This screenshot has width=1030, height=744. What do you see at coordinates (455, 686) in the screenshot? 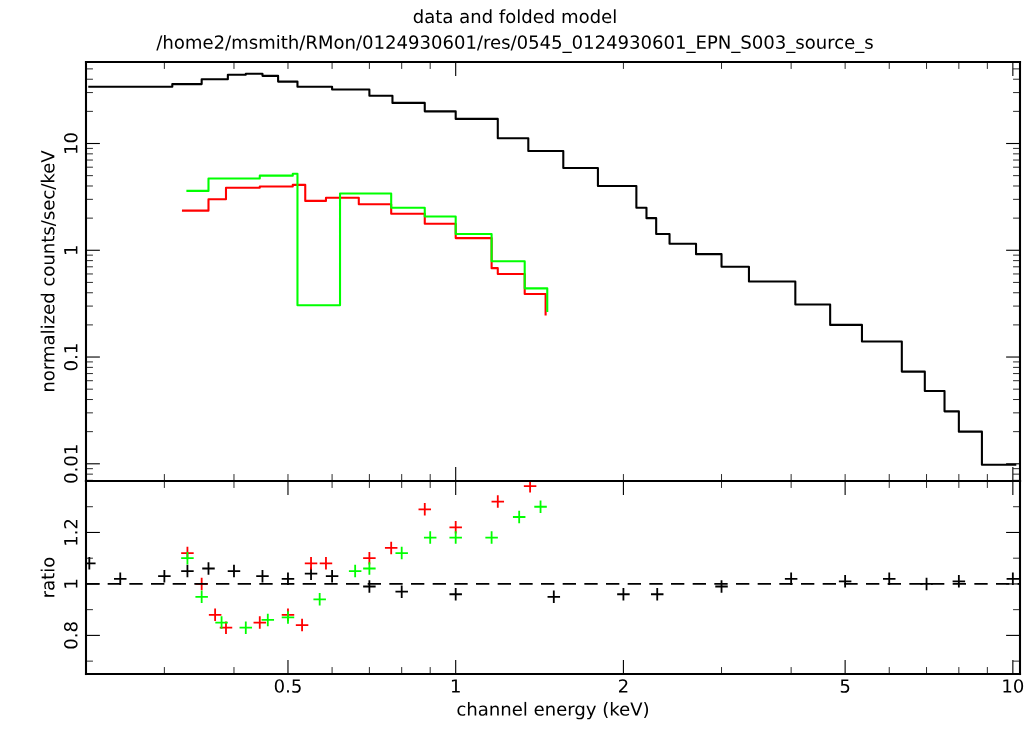
I see `x-tick-label: 1` at bounding box center [455, 686].